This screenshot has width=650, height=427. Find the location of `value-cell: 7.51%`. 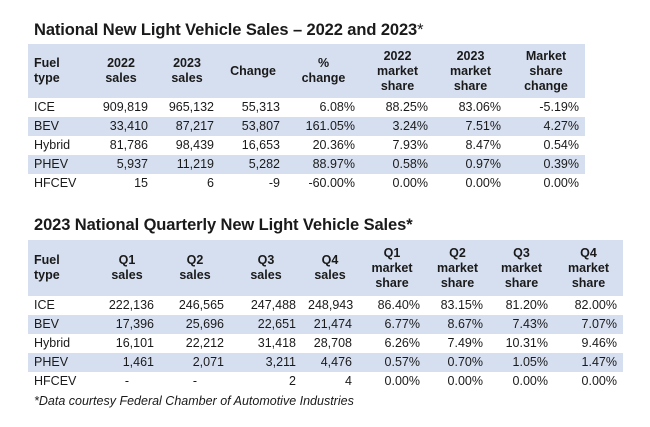

value-cell: 7.51% is located at coordinates (470, 126).